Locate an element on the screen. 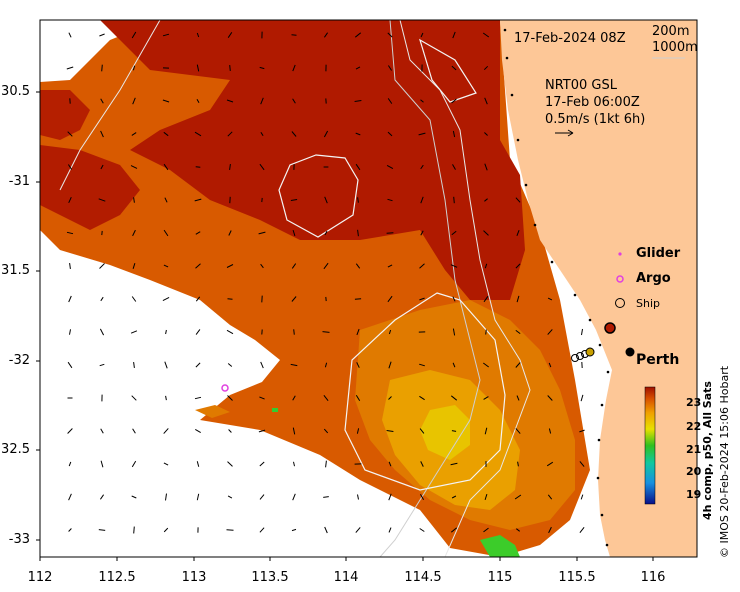  ship-track is located at coordinates (583, 354).